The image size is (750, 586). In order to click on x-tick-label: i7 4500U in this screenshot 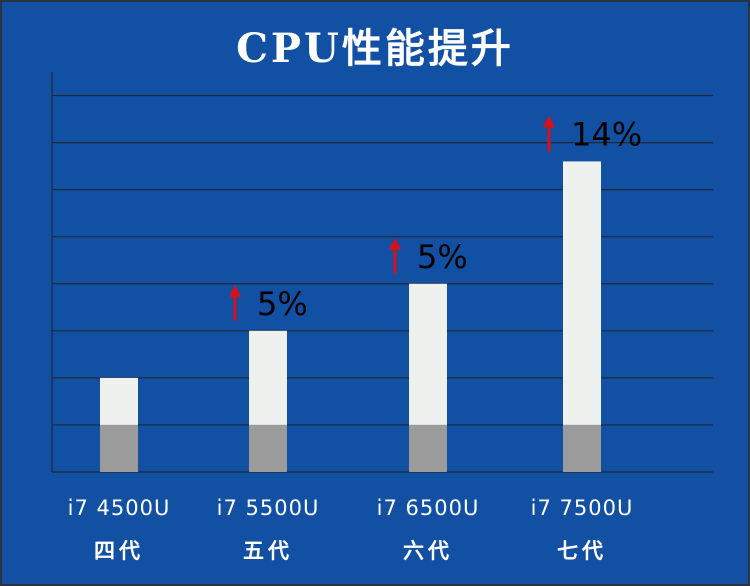, I will do `click(119, 508)`.